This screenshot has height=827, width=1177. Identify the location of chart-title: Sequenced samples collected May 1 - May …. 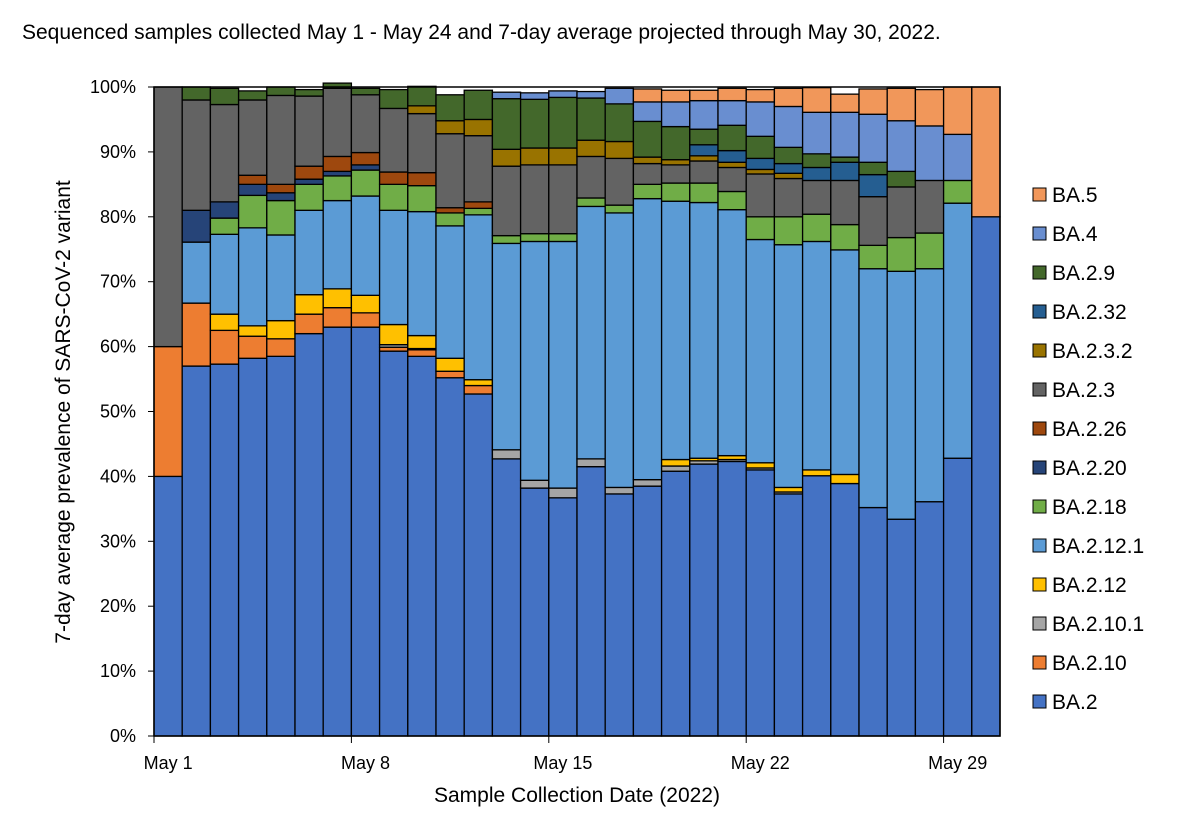
(481, 32).